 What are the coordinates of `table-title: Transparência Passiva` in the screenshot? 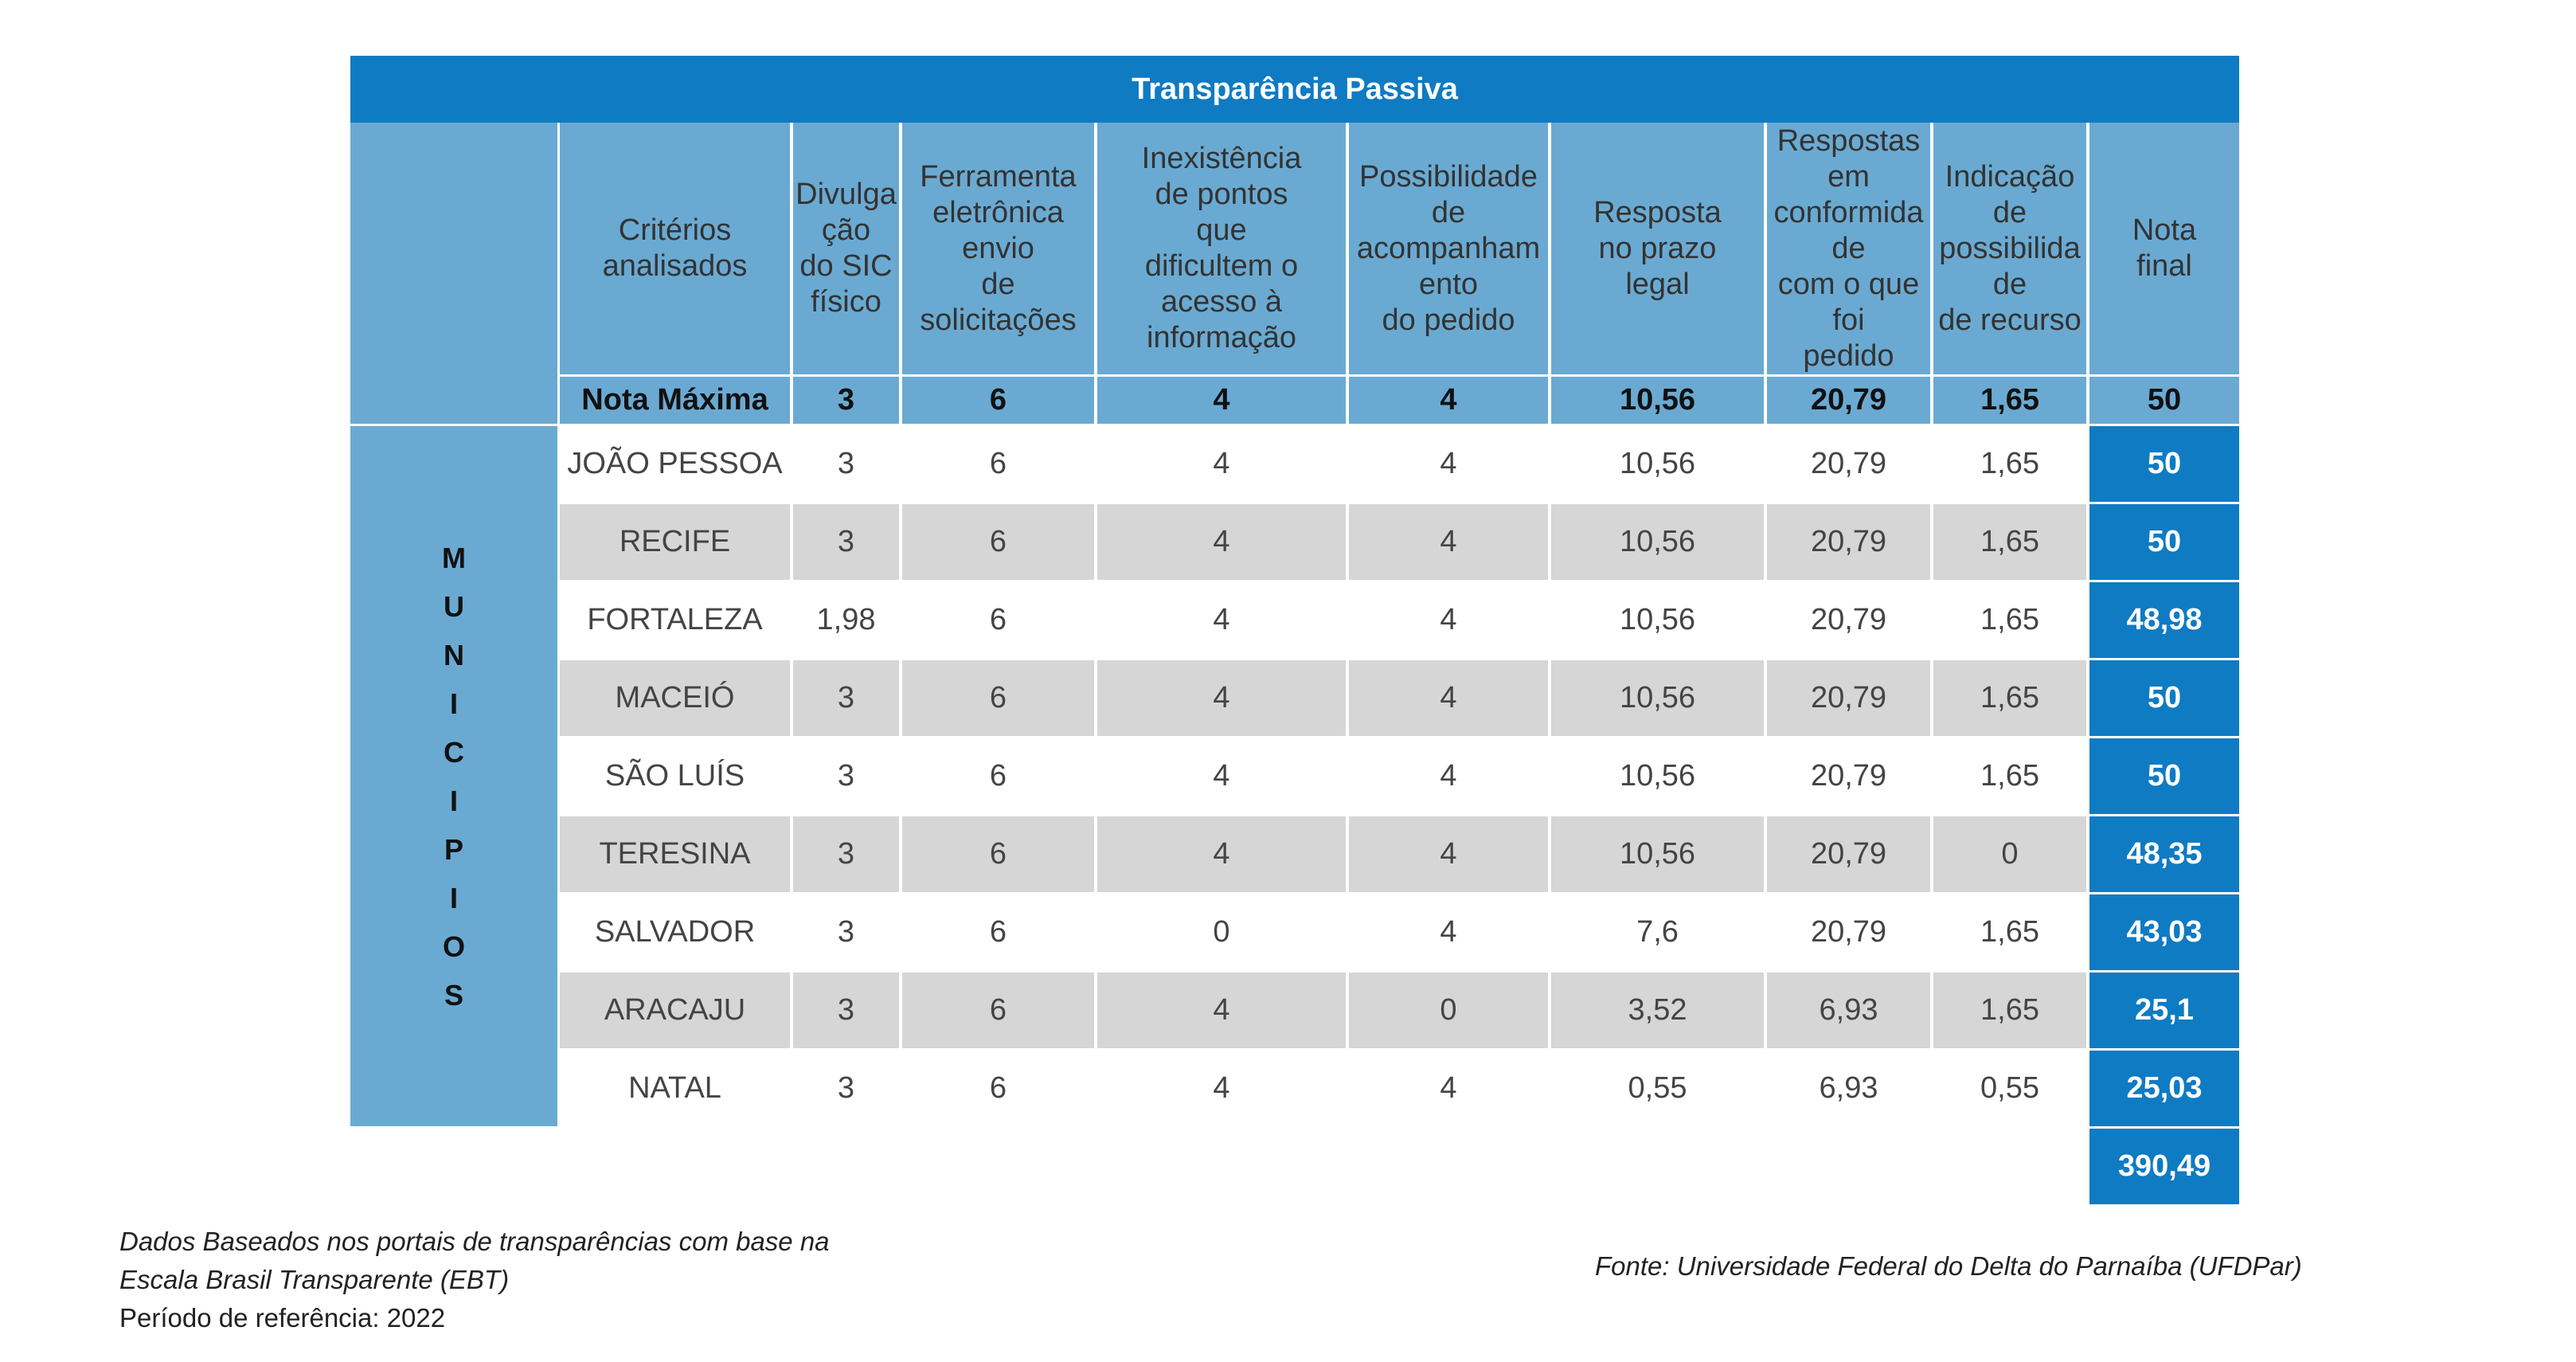 It's located at (1294, 90).